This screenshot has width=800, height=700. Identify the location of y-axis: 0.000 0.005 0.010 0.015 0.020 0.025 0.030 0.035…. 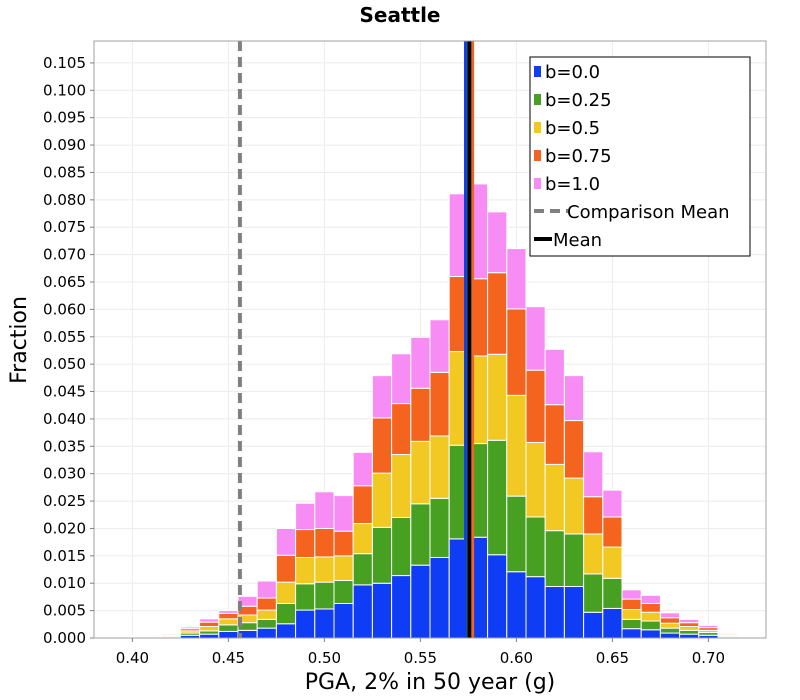
(68, 350).